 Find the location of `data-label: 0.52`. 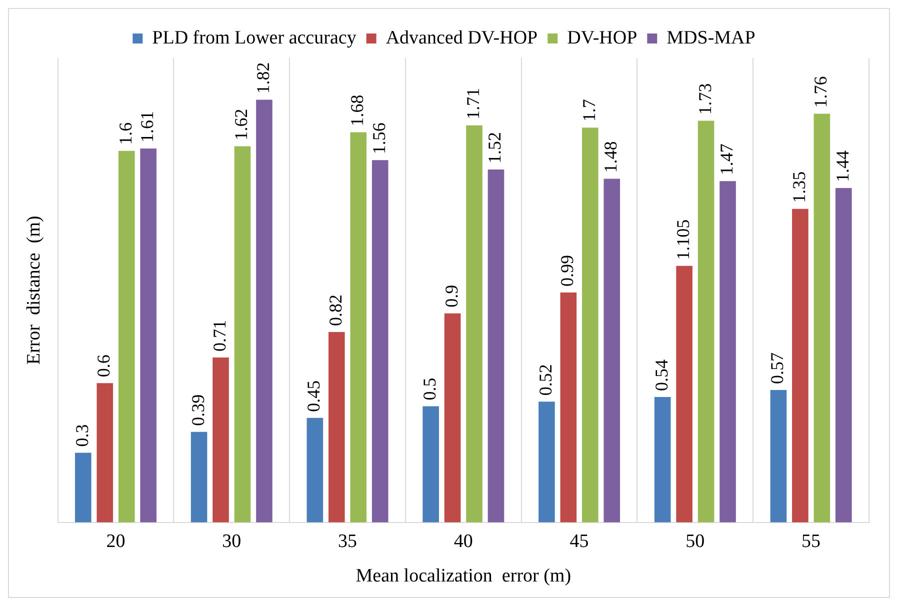

data-label: 0.52 is located at coordinates (545, 380).